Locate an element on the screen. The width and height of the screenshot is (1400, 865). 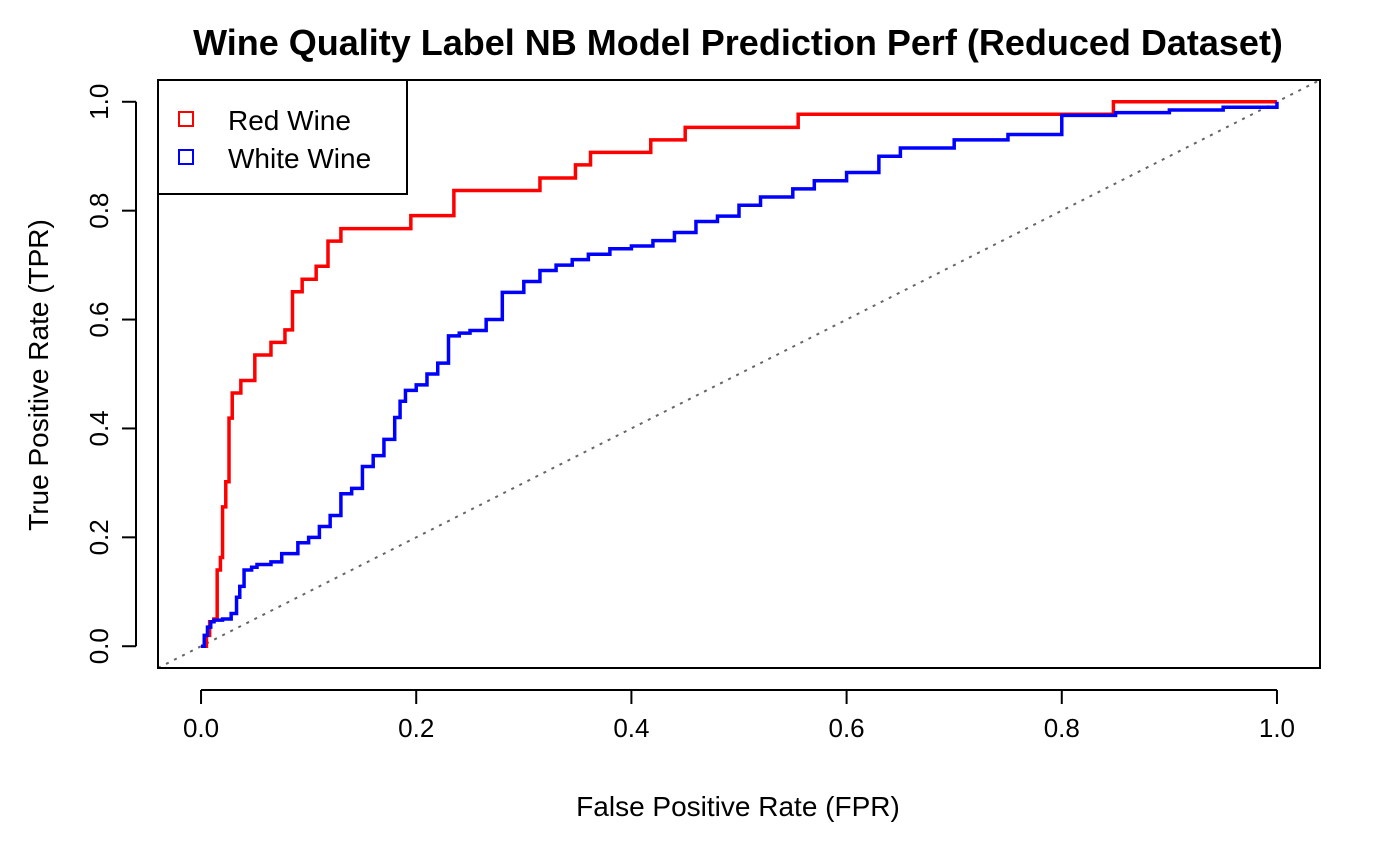
x-axis: 0.0 0.2 0.4 0.6 0.8 1.0 is located at coordinates (739, 716).